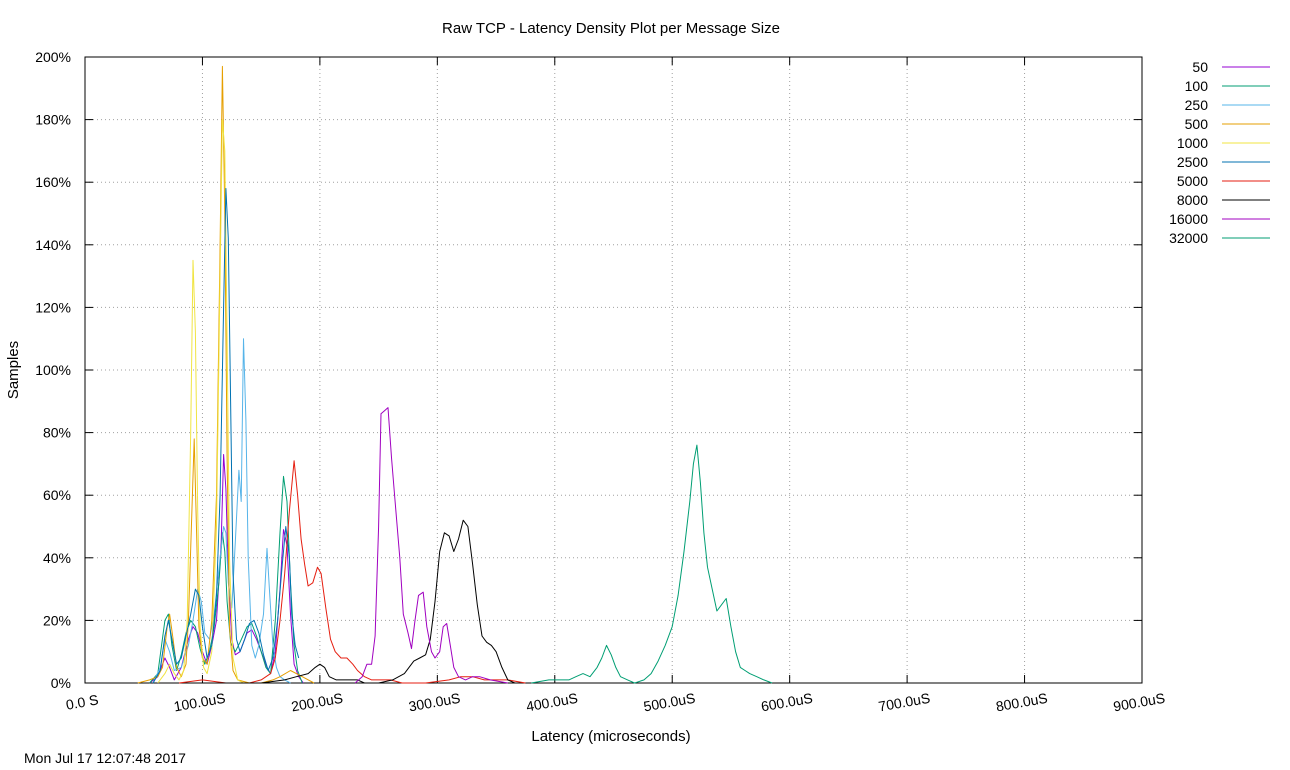 The height and width of the screenshot is (770, 1290). Describe the element at coordinates (53, 120) in the screenshot. I see `y-tick-label: 180%` at that location.